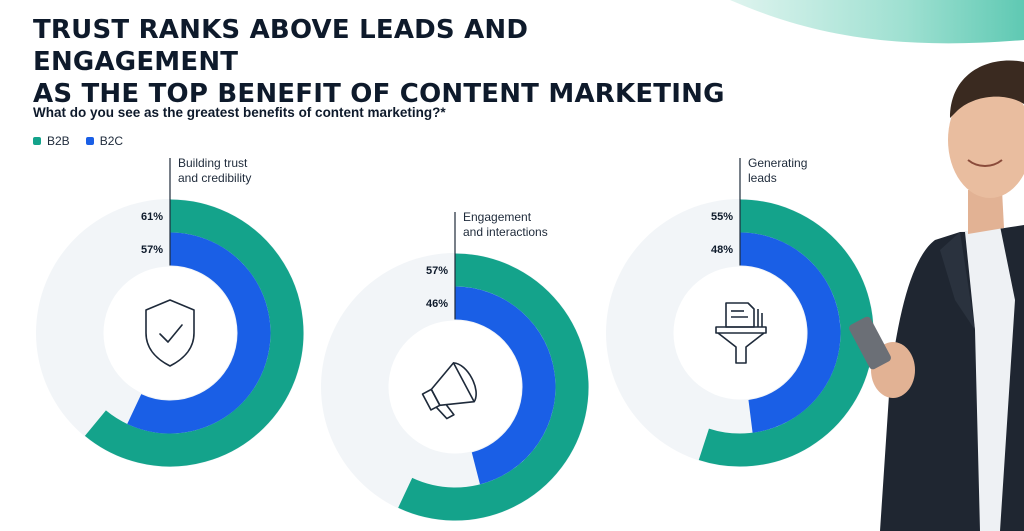  What do you see at coordinates (213, 163) in the screenshot?
I see `category-label-line-1: Building trust` at bounding box center [213, 163].